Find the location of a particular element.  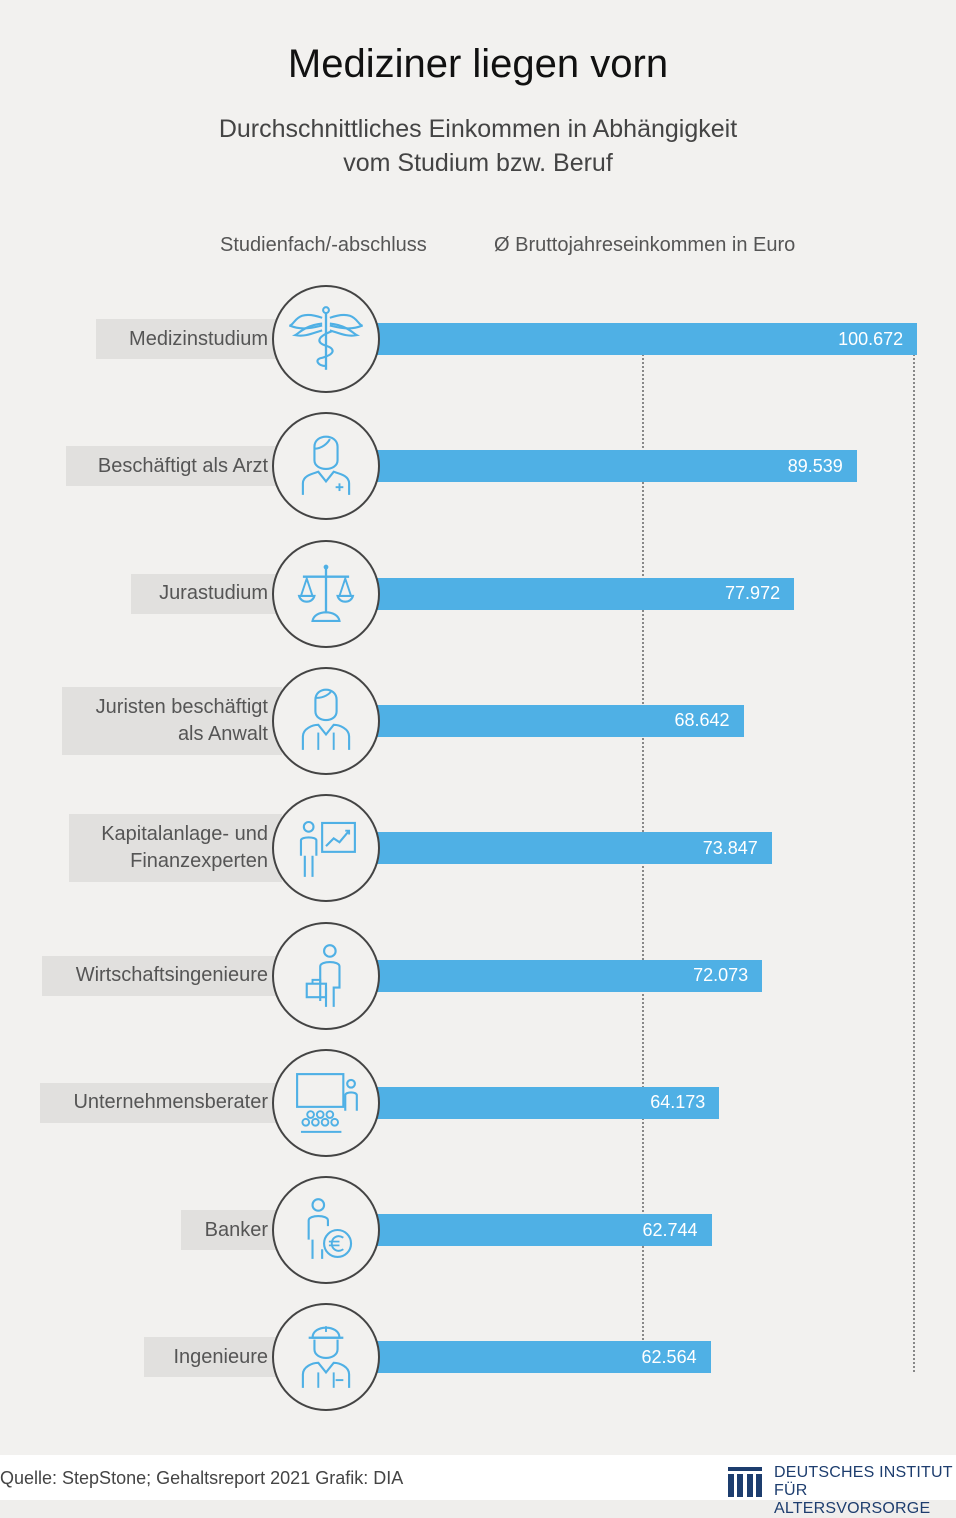

logo-text-line-2: FÜR ALTERSVORSORGE is located at coordinates (852, 1499).